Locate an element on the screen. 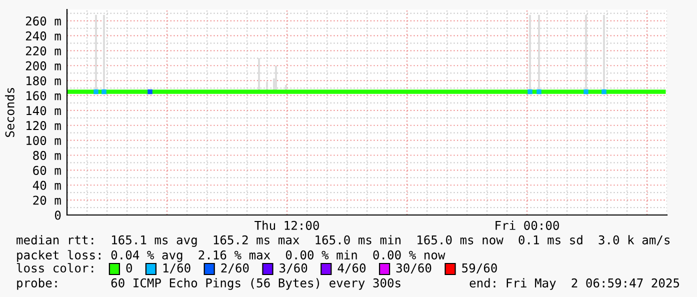  text: median rtt: 165.1 ms avg 165.2 ms max 165.0 ms min 165.0 ms now 0.1 ms sd 3.0 k am/s is located at coordinates (343, 241).